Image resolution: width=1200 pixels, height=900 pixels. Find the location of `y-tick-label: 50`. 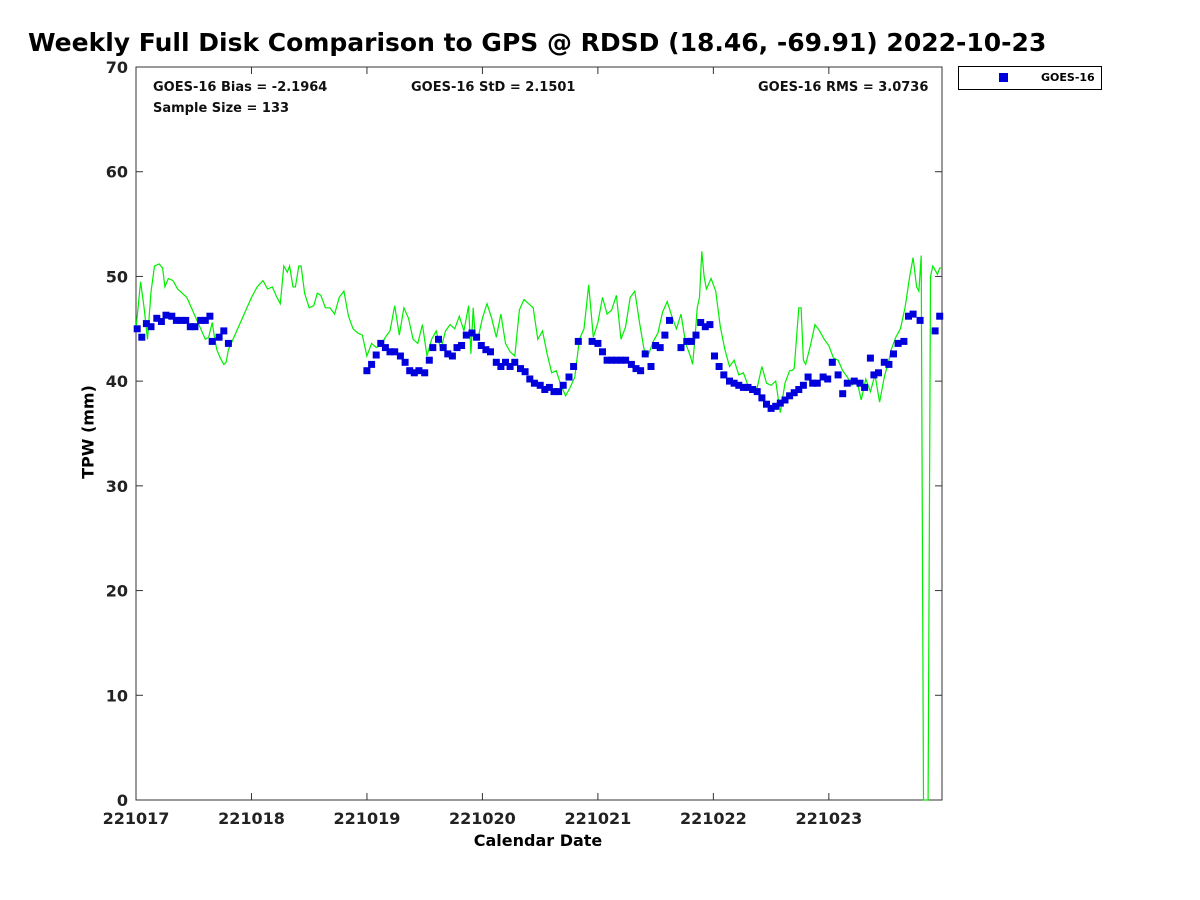

y-tick-label: 50 is located at coordinates (117, 276).